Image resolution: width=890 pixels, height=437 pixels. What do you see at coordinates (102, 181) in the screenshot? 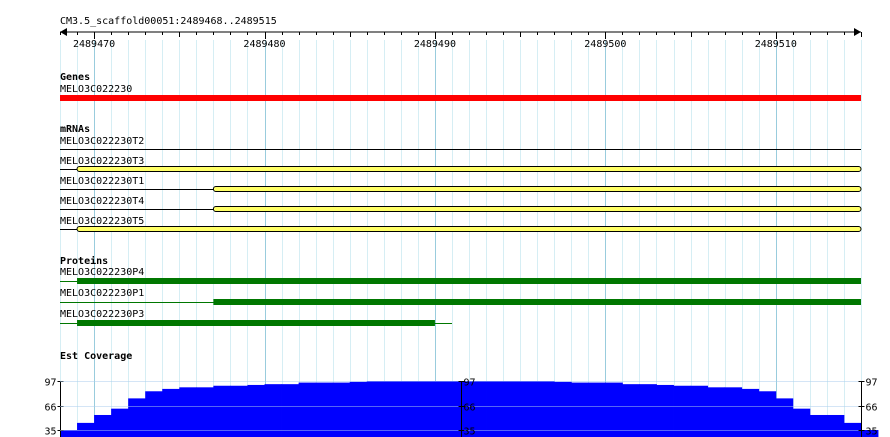
I see `mrna-label: MELO3C022230T1` at bounding box center [102, 181].